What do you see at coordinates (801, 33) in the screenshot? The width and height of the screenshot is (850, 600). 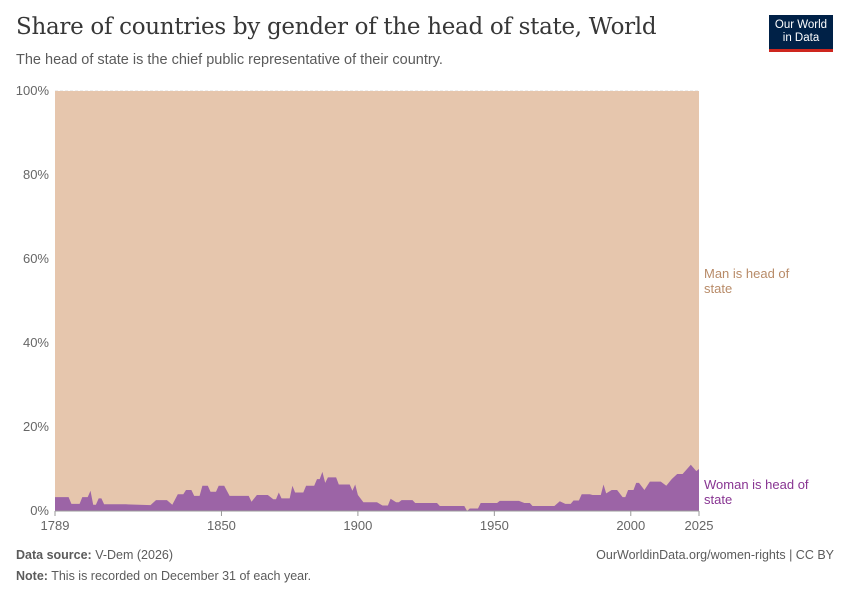 I see `owid-logo: Our World in Data` at bounding box center [801, 33].